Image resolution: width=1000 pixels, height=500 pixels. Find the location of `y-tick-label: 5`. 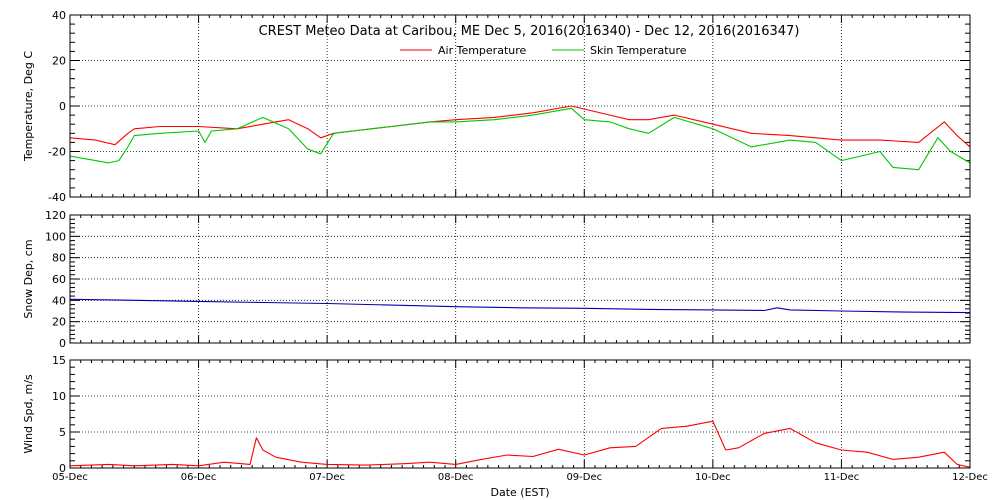

y-tick-label: 5 is located at coordinates (62, 432).